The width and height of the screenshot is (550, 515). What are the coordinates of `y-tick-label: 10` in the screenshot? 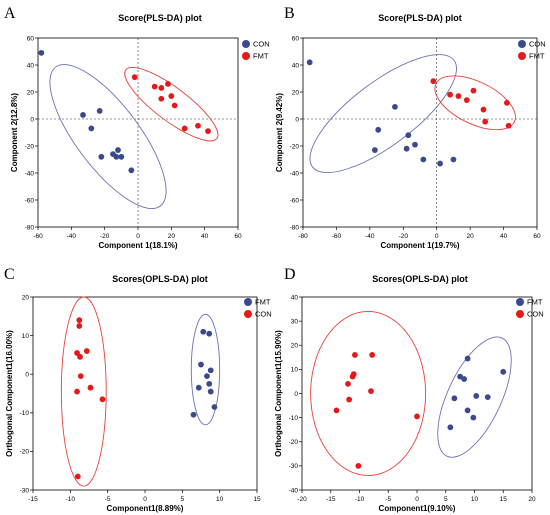 It's located at (26, 336).